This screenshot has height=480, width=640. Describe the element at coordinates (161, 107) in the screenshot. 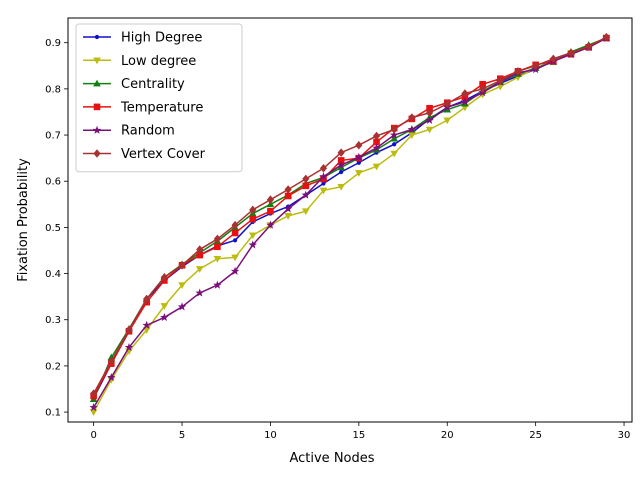

I see `legend-label-temperature: Temperature` at that location.